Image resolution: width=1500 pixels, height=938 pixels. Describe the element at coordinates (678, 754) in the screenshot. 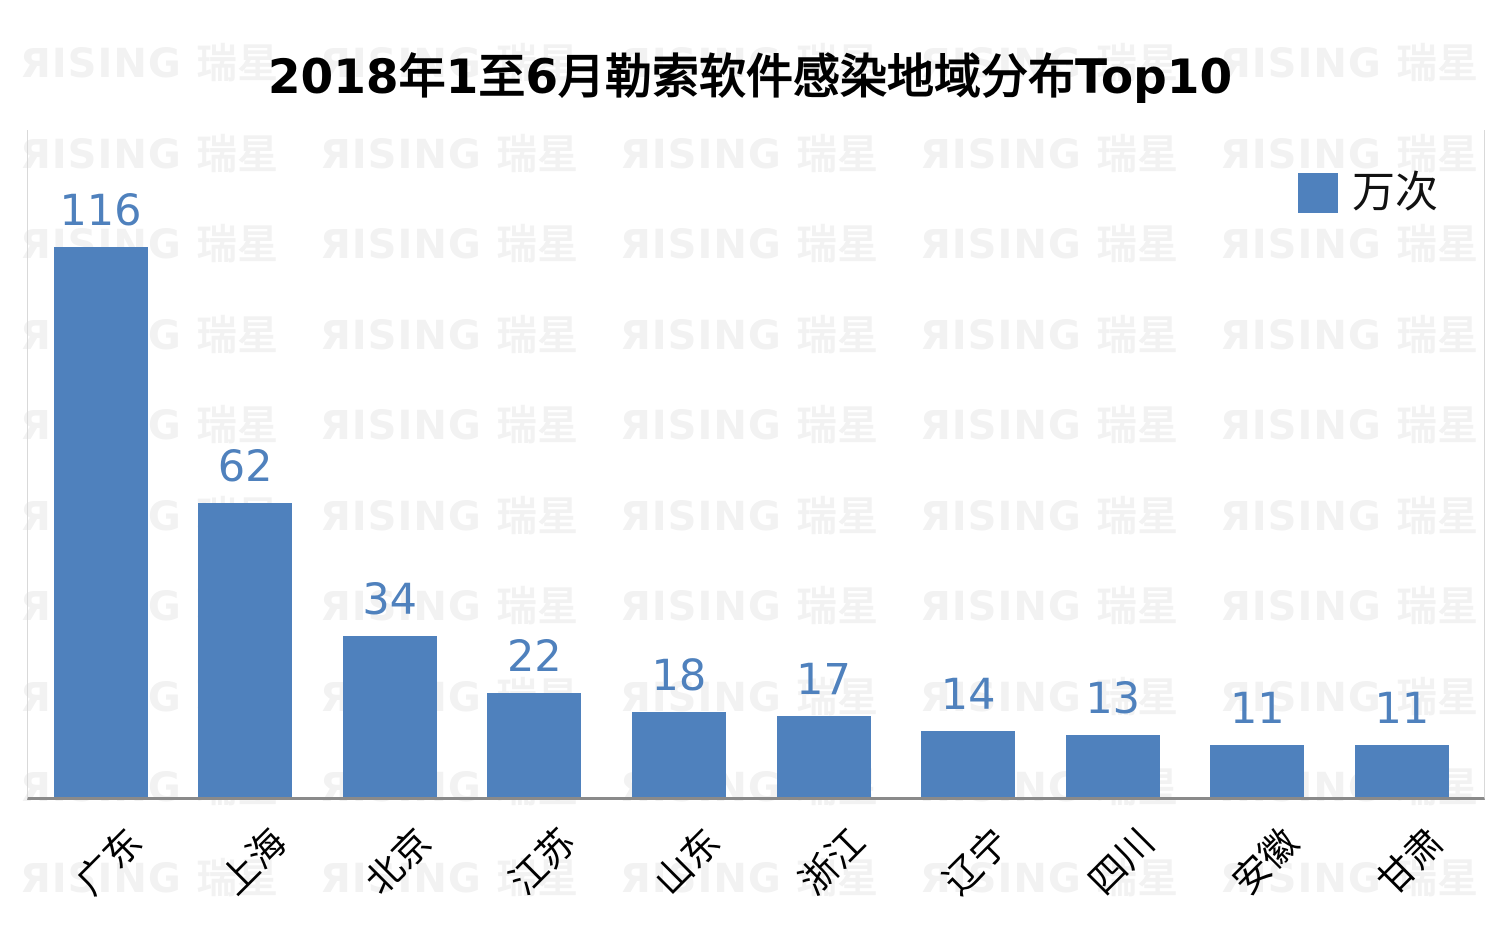

I see `bar-山东` at that location.